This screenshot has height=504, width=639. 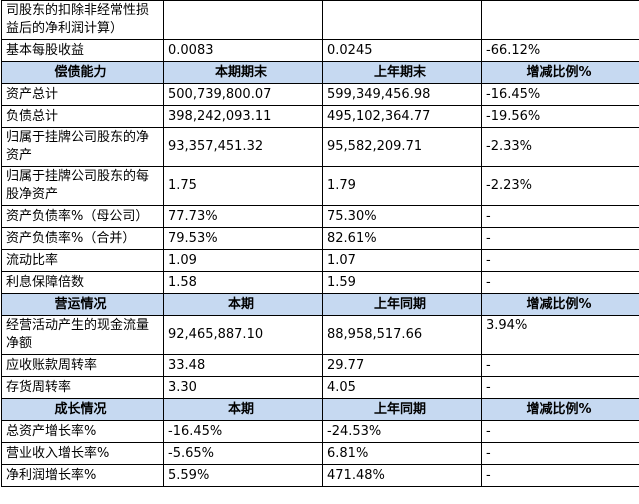 I want to click on header-row: 偿债能力 本期期末 上年期末 增减比例%, so click(x=320, y=72).